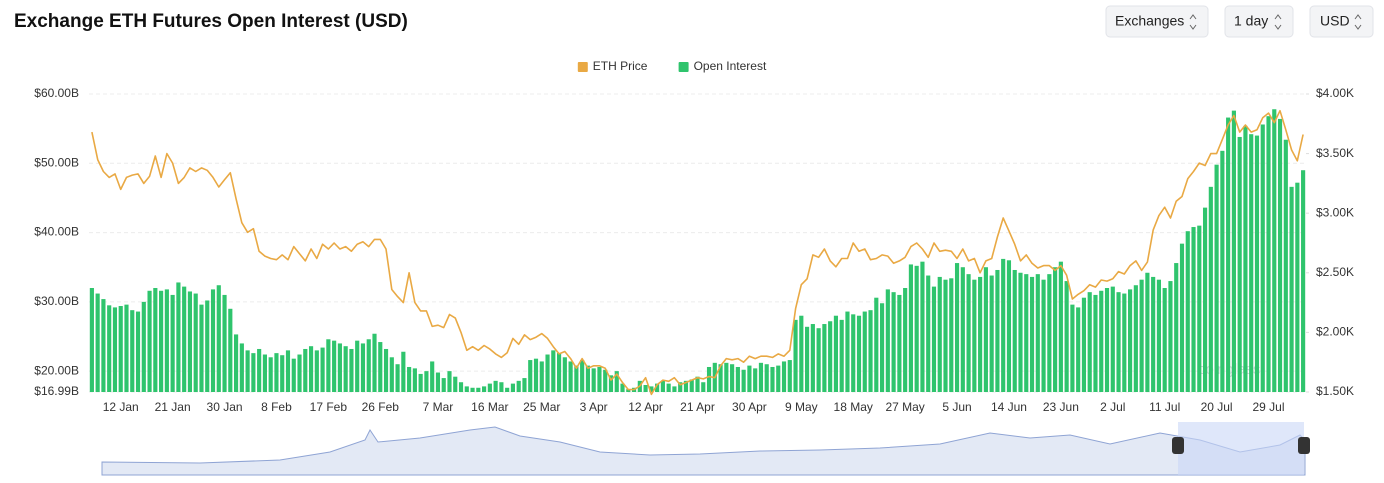 The image size is (1384, 483). Describe the element at coordinates (1251, 21) in the screenshot. I see `button-label: 1 day` at that location.